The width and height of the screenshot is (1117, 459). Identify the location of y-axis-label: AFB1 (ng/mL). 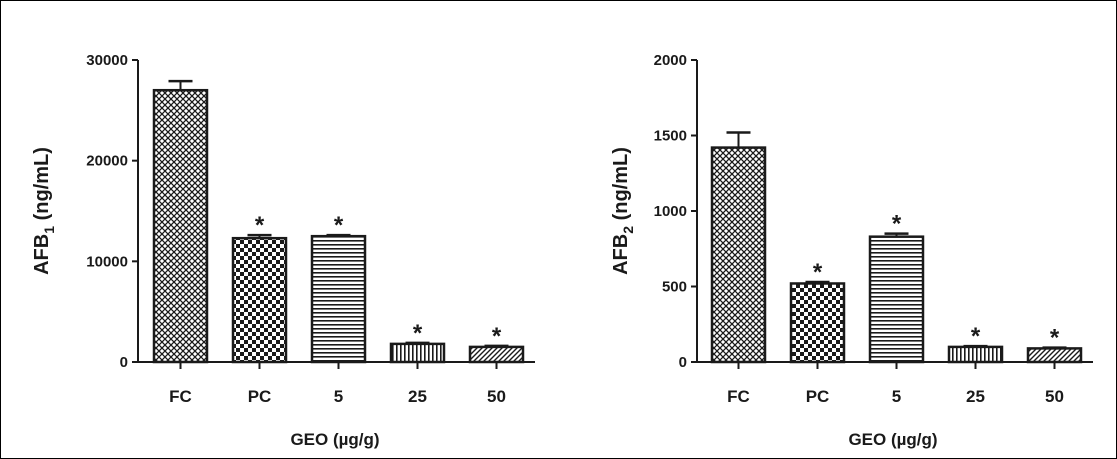
(44, 211).